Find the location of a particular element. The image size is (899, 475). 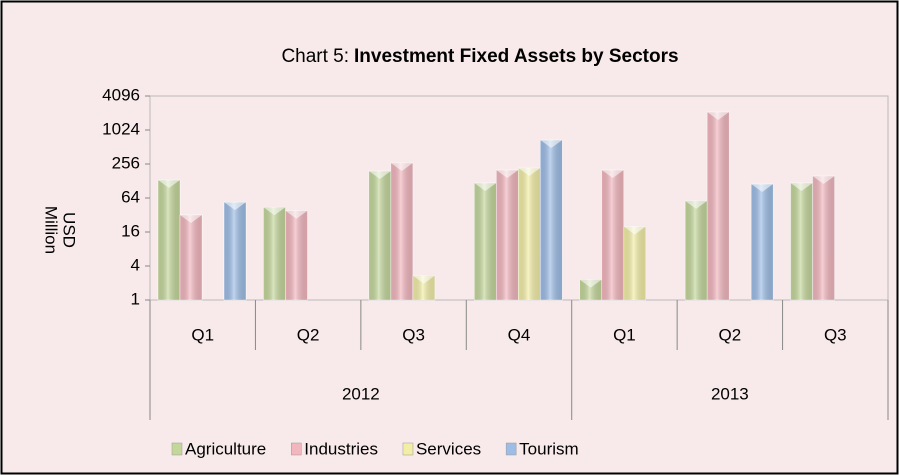

legend-label: Tourism is located at coordinates (549, 448).